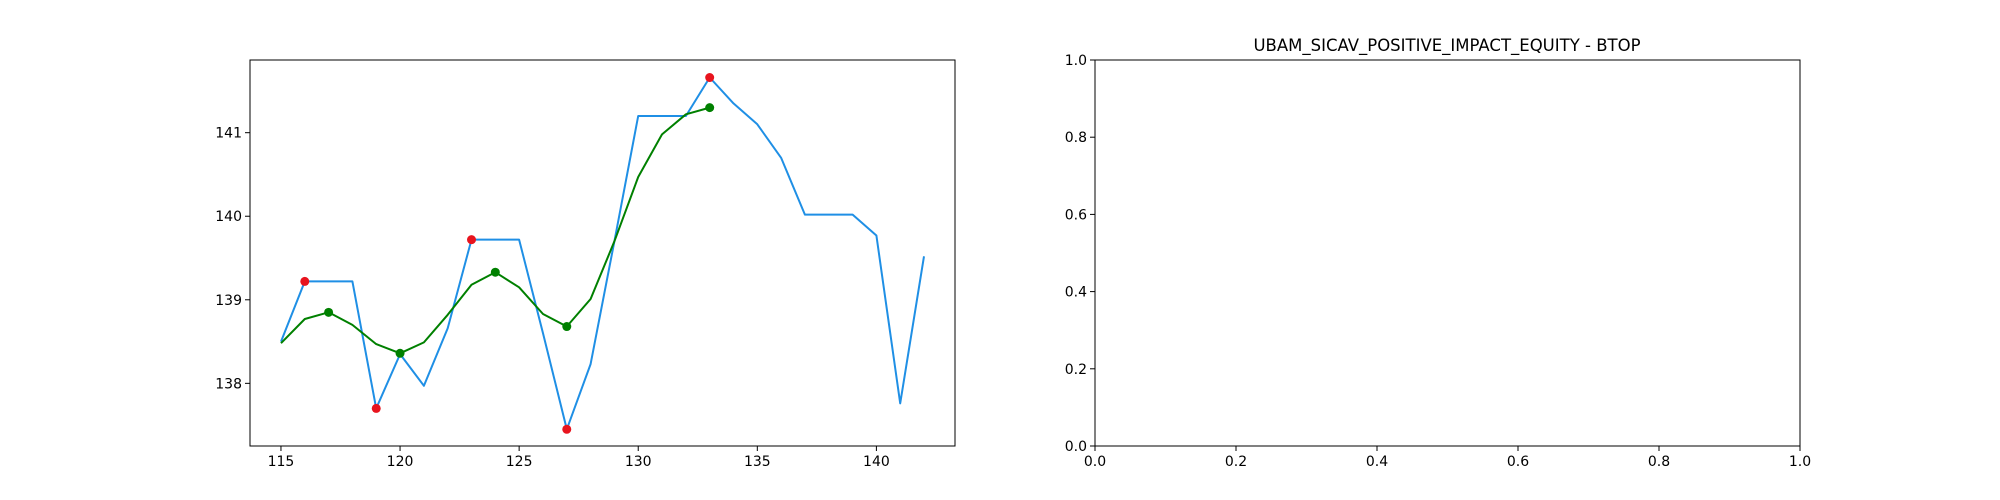 The image size is (2000, 500). Describe the element at coordinates (757, 462) in the screenshot. I see `left-x-tick-label: 135` at that location.